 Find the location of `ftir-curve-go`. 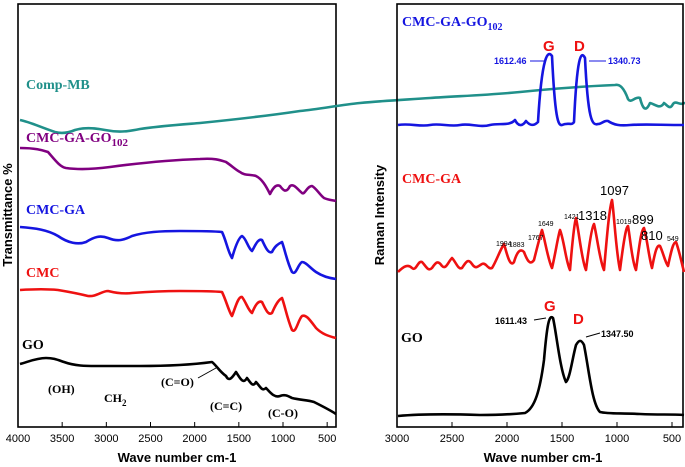

ftir-curve-go is located at coordinates (178, 386).